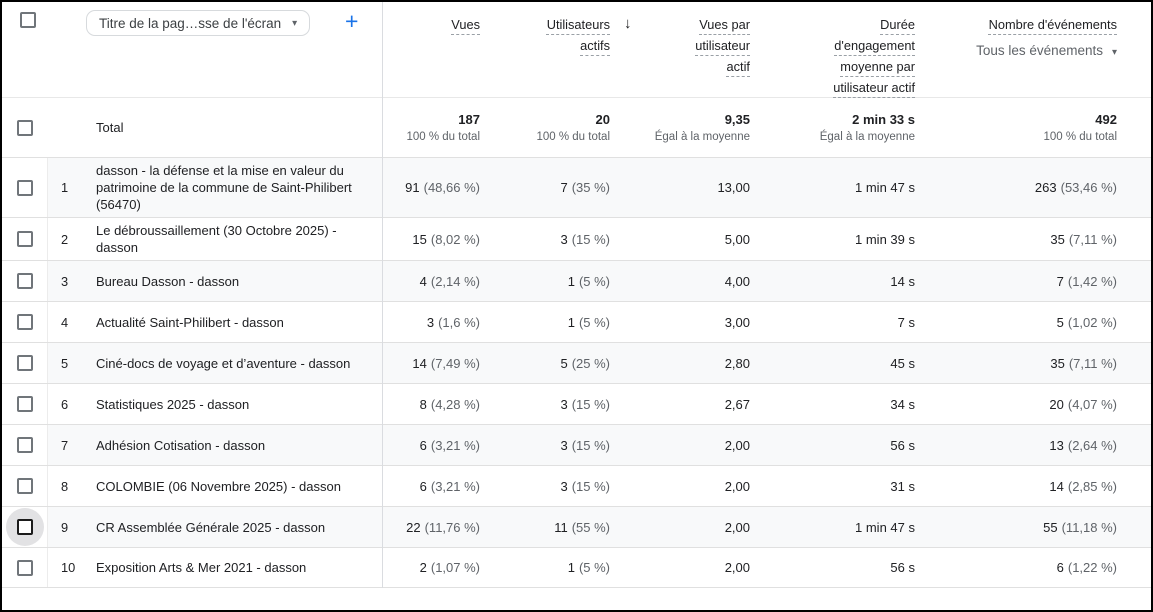  Describe the element at coordinates (65, 486) in the screenshot. I see `row-number: 8` at that location.